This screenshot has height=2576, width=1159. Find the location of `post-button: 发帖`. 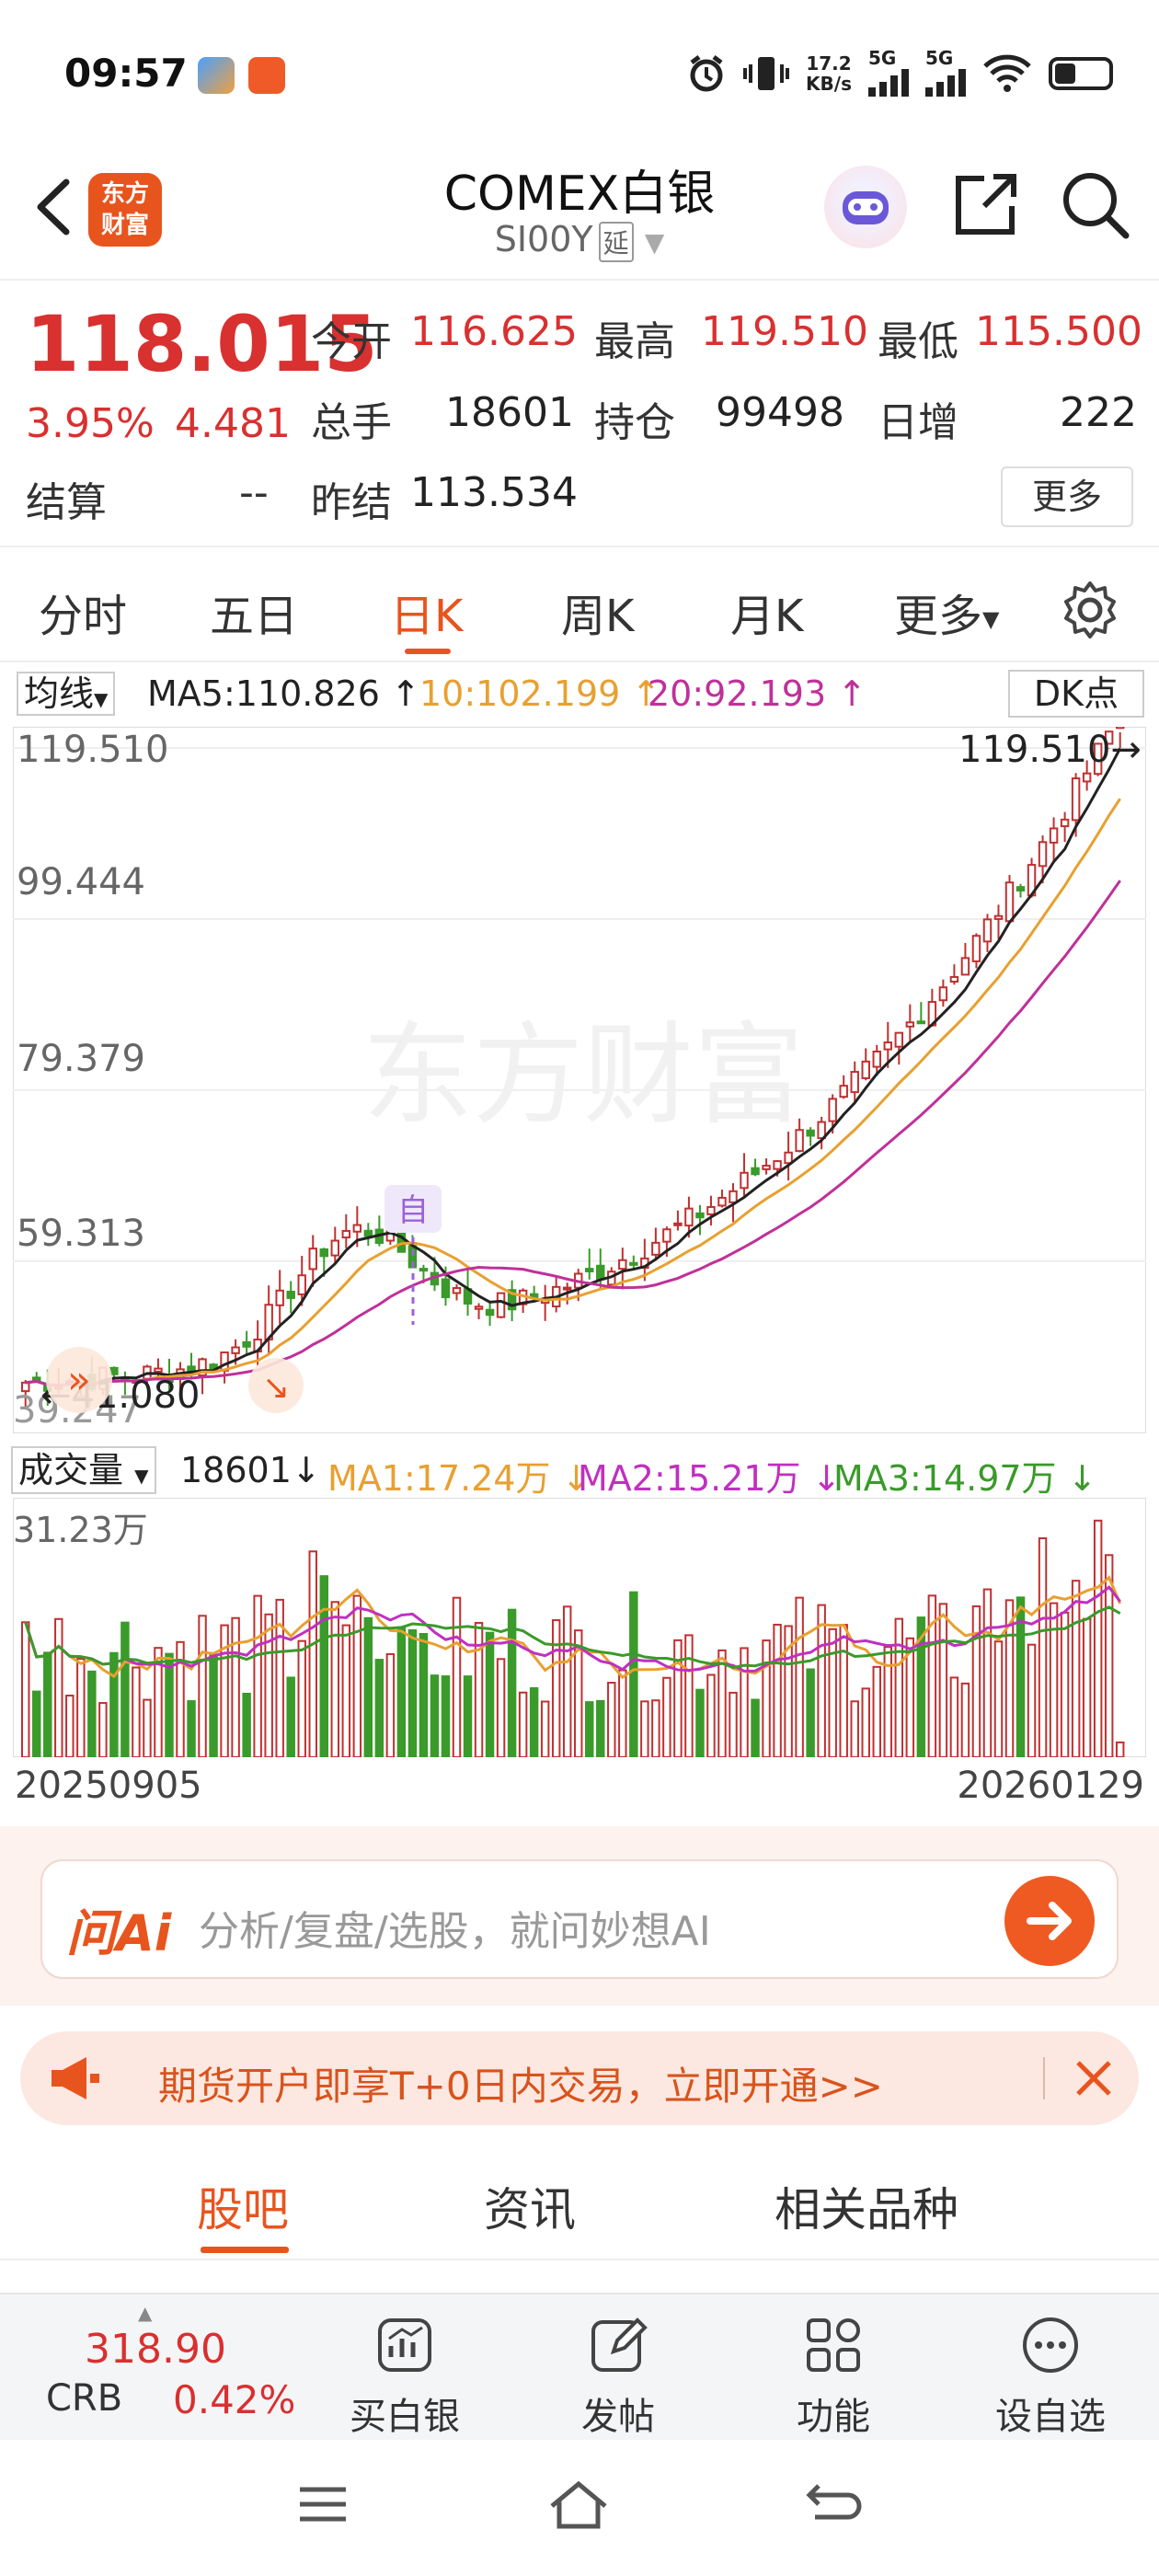

post-button: 发帖 is located at coordinates (618, 2376).